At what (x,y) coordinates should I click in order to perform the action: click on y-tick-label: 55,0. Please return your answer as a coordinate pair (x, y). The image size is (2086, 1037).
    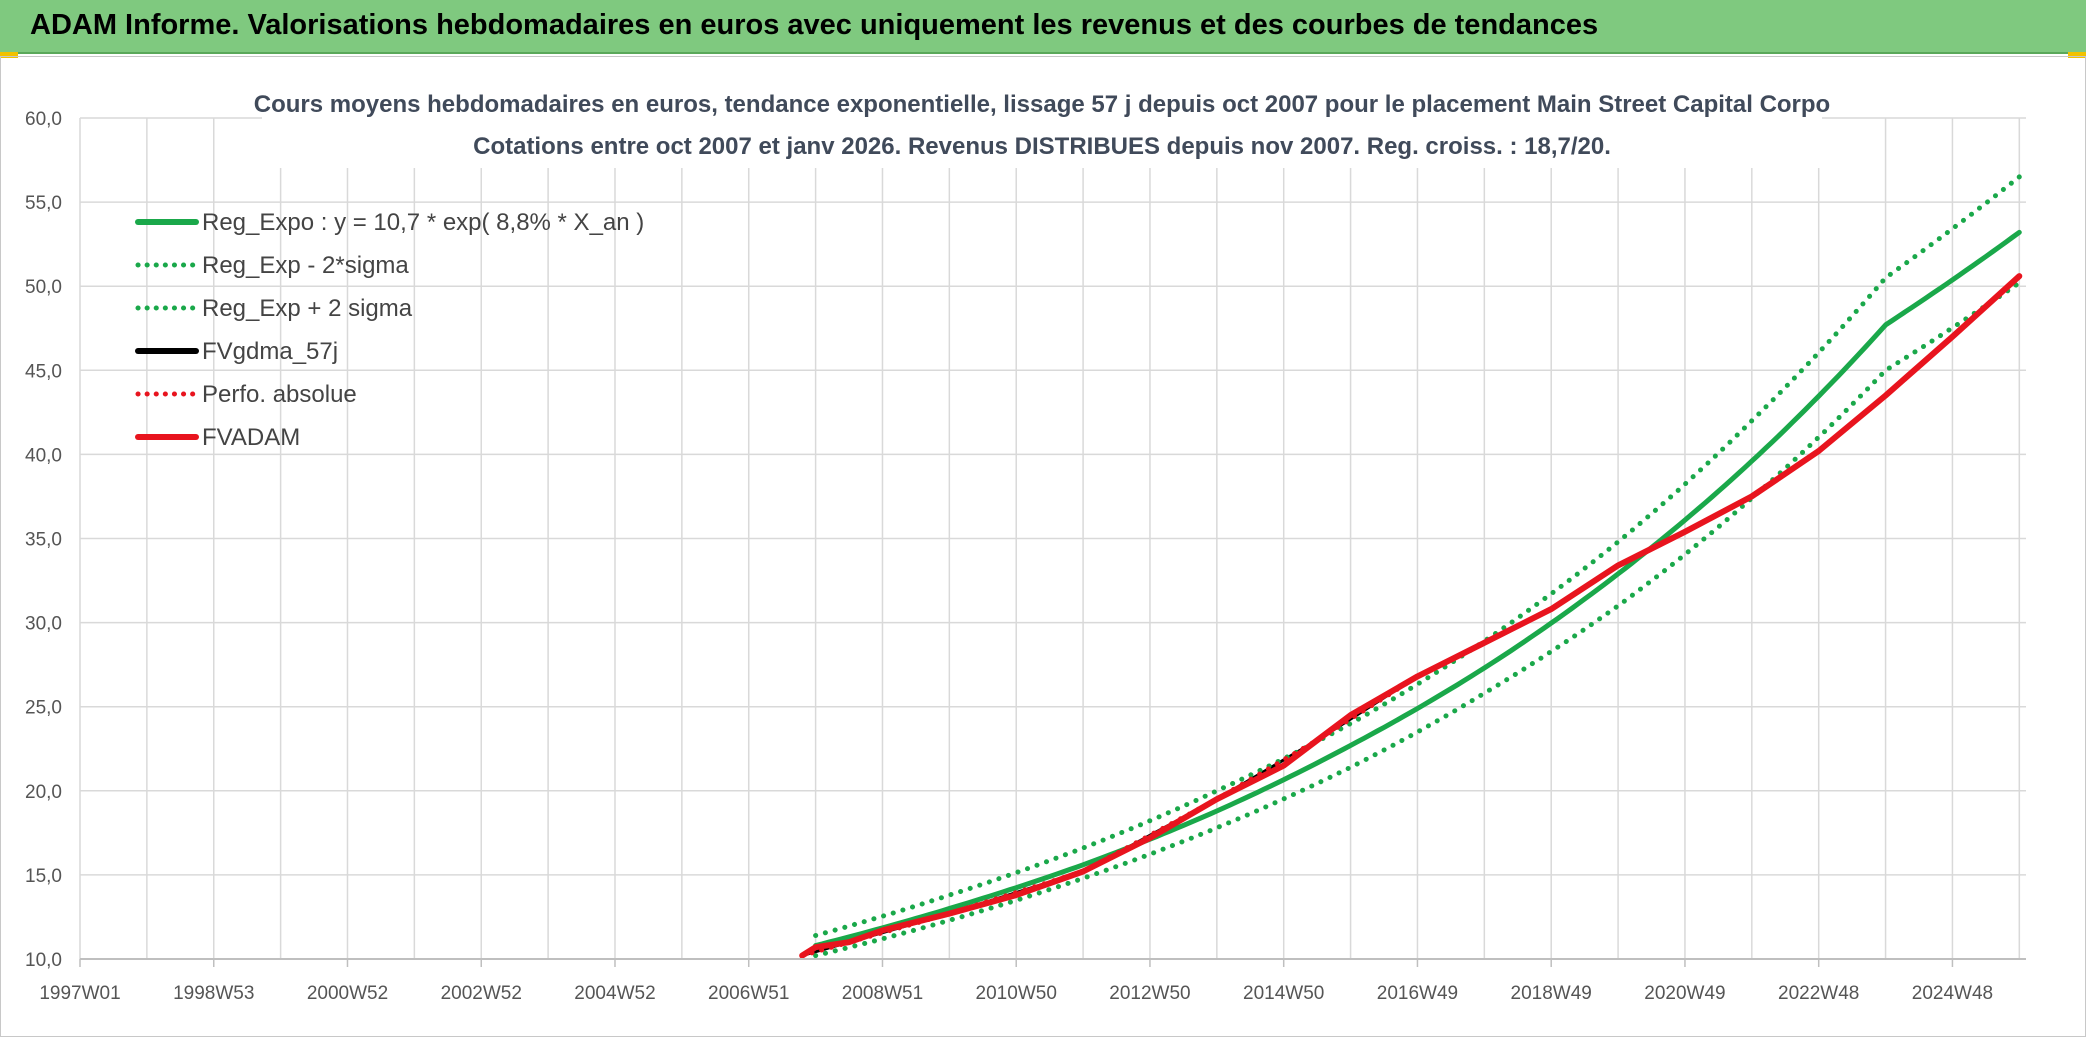
    Looking at the image, I should click on (43, 203).